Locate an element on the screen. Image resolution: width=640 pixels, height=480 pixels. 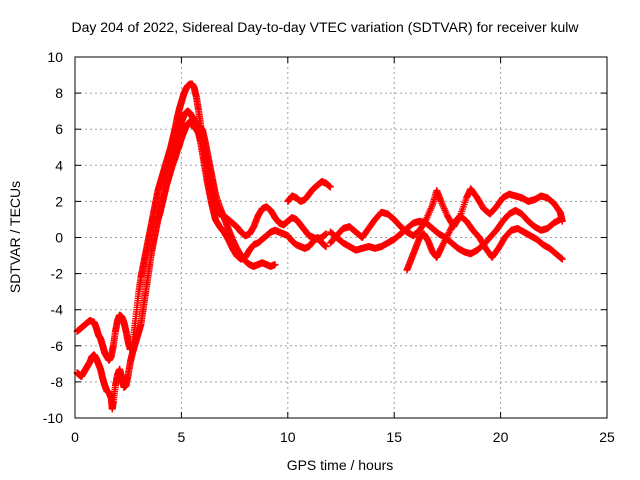
x-tick-label: 20 is located at coordinates (501, 437).